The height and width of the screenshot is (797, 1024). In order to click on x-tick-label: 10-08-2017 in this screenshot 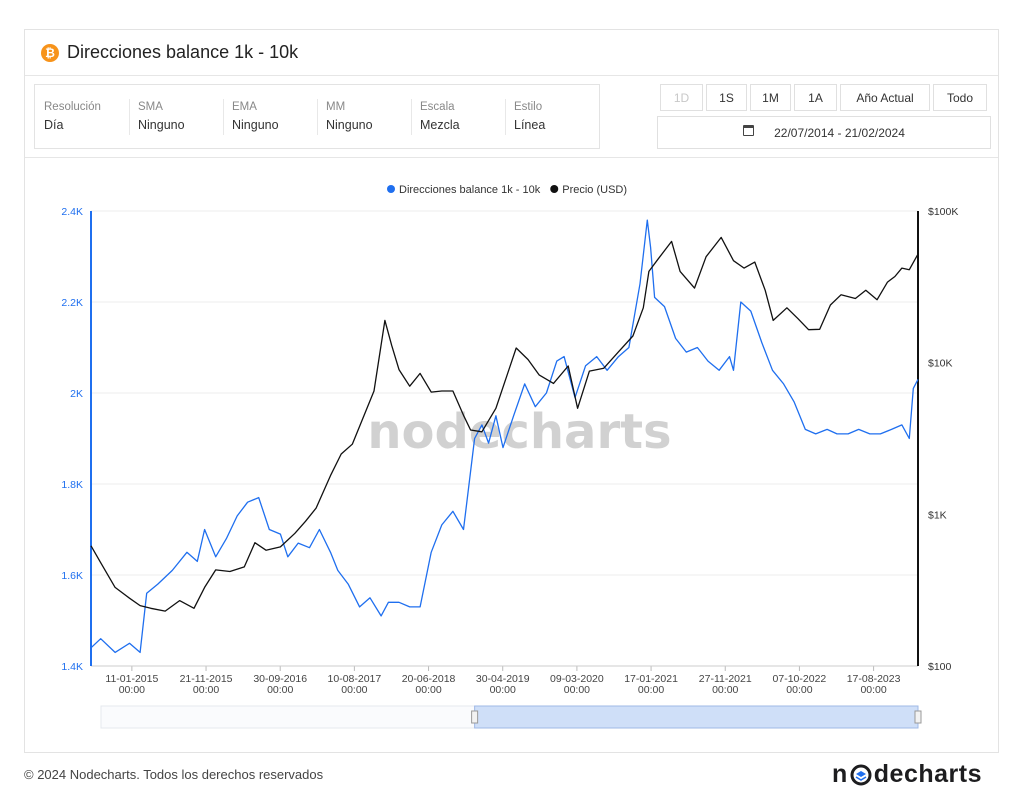, I will do `click(355, 679)`.